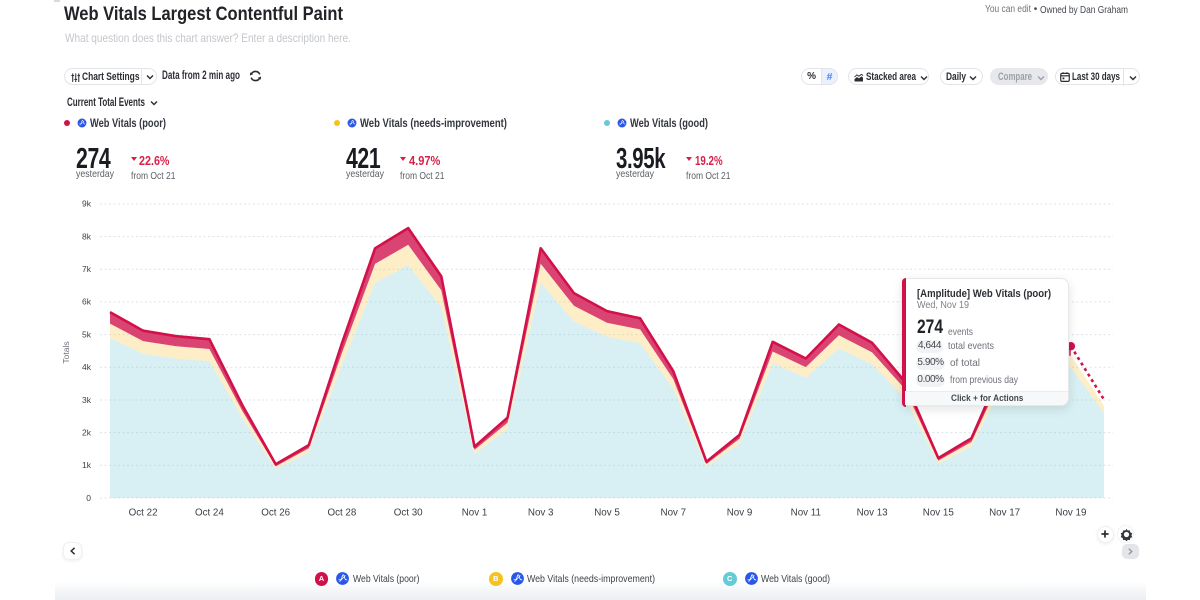 Image resolution: width=1200 pixels, height=600 pixels. I want to click on svg-text: Nov 11, so click(806, 513).